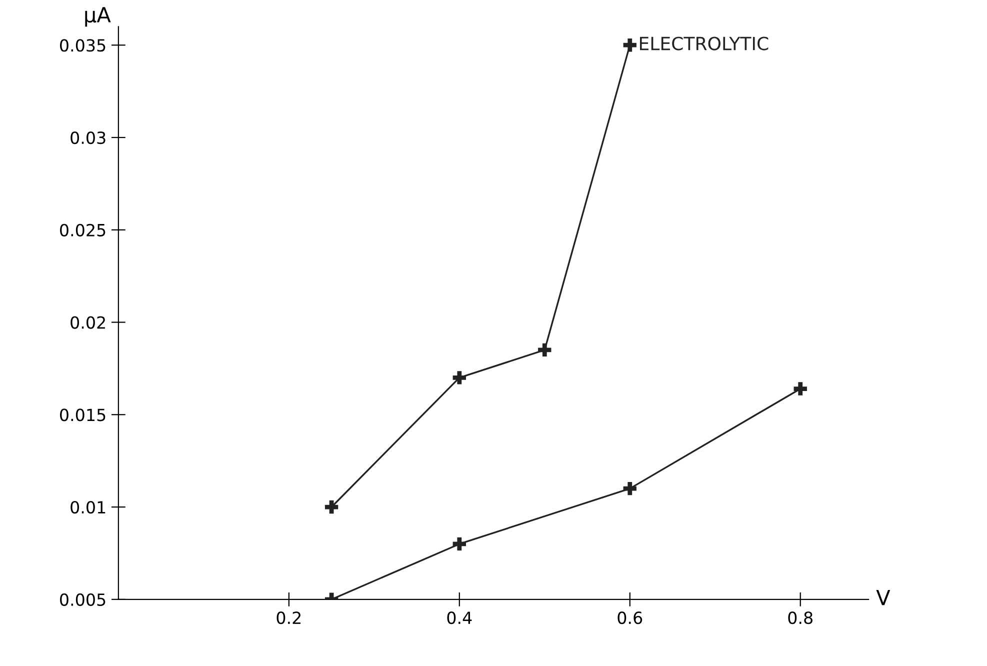  I want to click on y-tick-label: 0.03, so click(88, 137).